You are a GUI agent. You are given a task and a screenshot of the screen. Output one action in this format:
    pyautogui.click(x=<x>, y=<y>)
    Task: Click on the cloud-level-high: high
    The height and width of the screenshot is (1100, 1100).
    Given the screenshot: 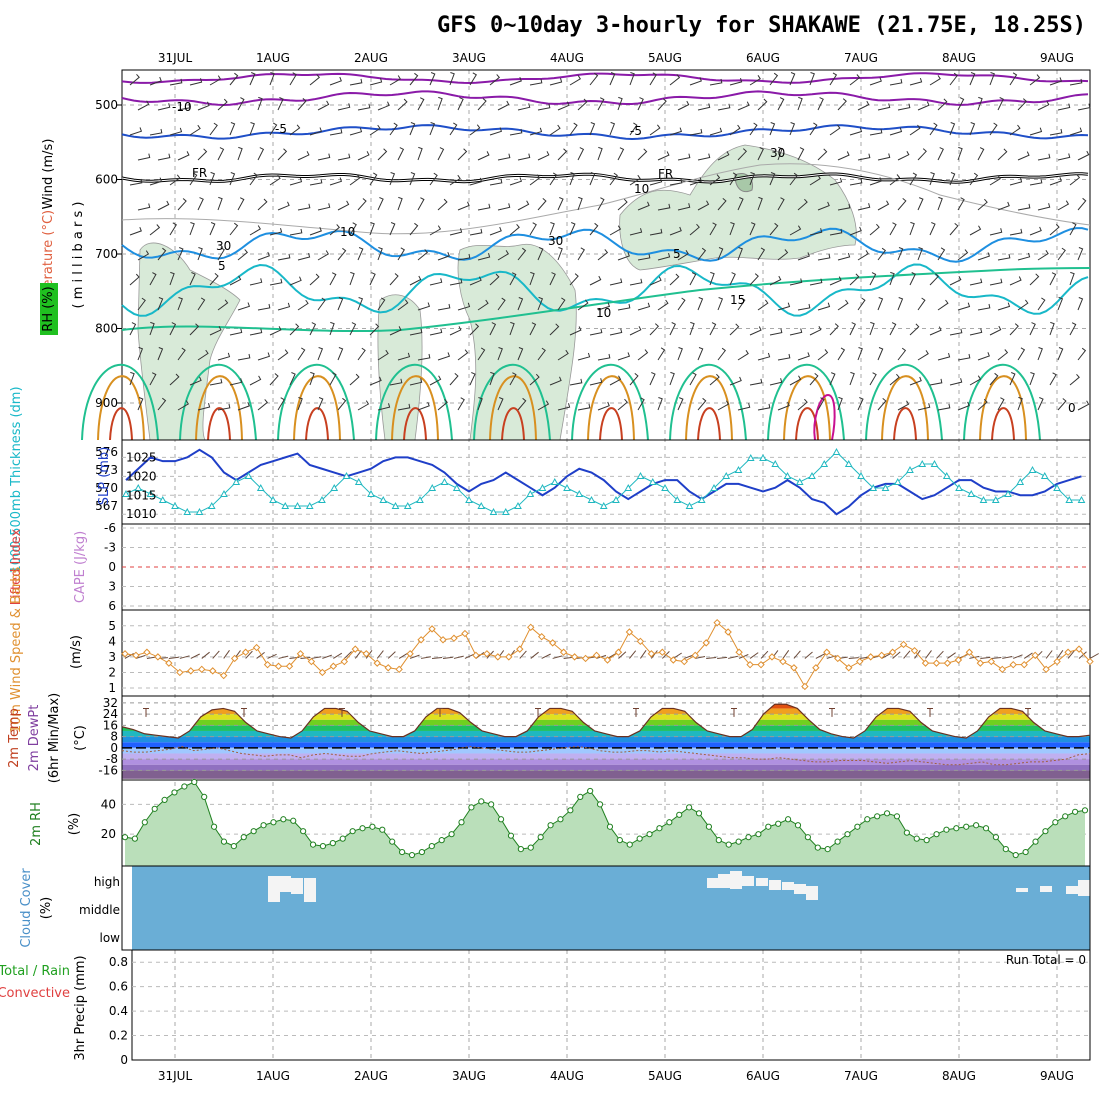 What is the action you would take?
    pyautogui.click(x=107, y=882)
    